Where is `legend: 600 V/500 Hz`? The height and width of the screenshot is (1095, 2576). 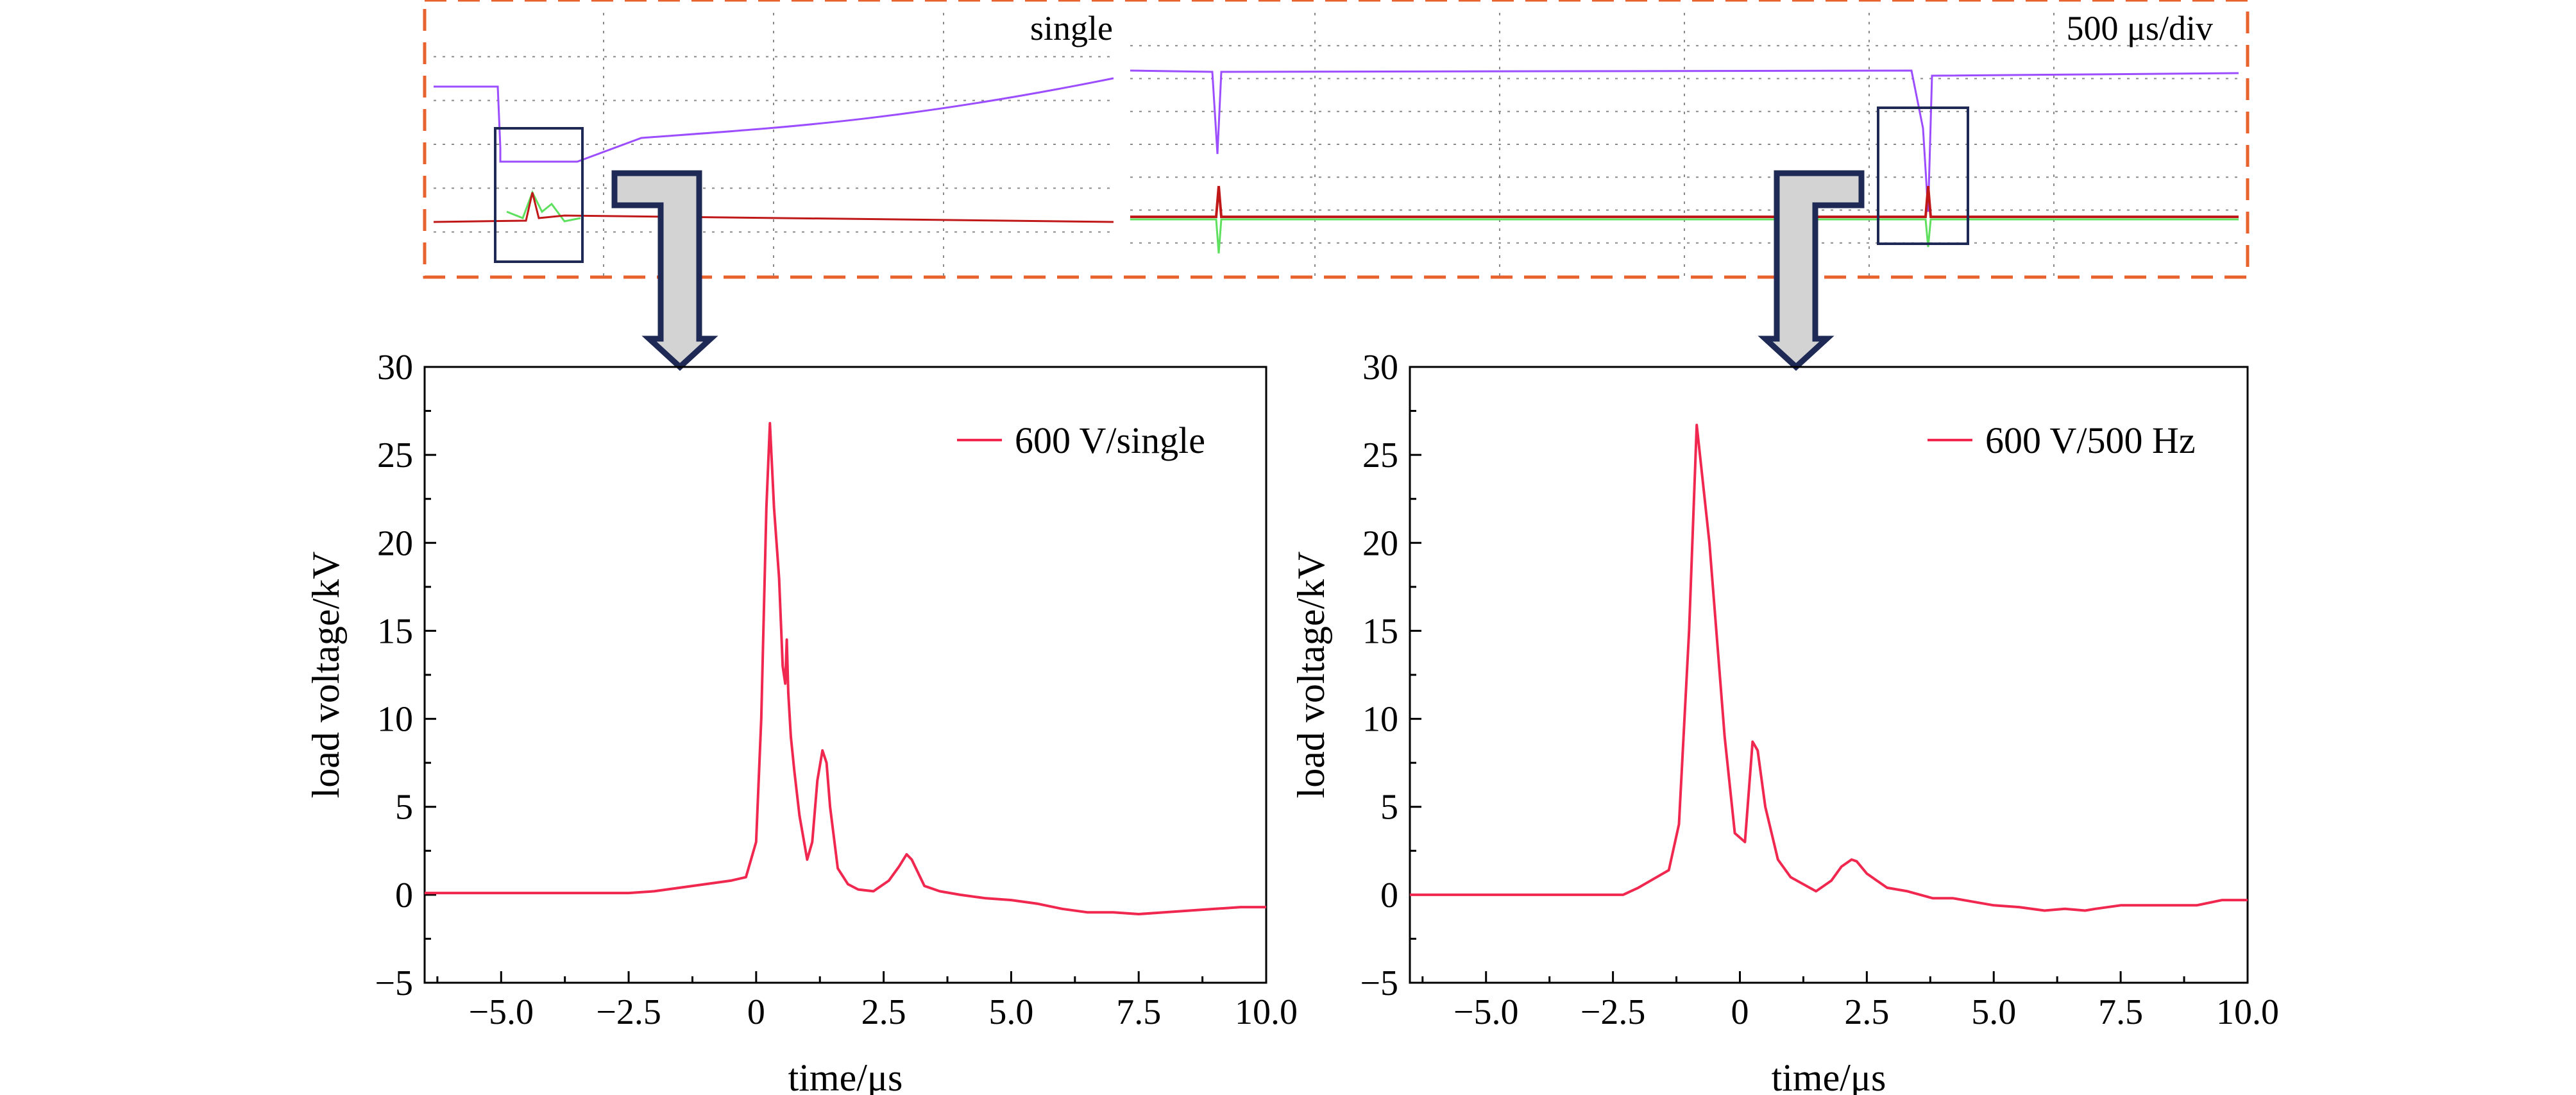 legend: 600 V/500 Hz is located at coordinates (2062, 440).